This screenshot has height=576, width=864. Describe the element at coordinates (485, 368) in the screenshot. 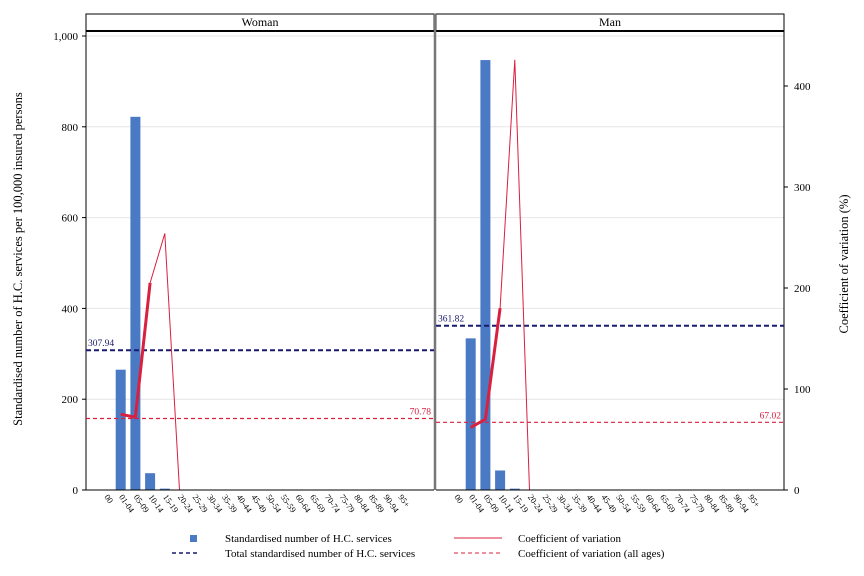

I see `cv-line-bold-man` at that location.